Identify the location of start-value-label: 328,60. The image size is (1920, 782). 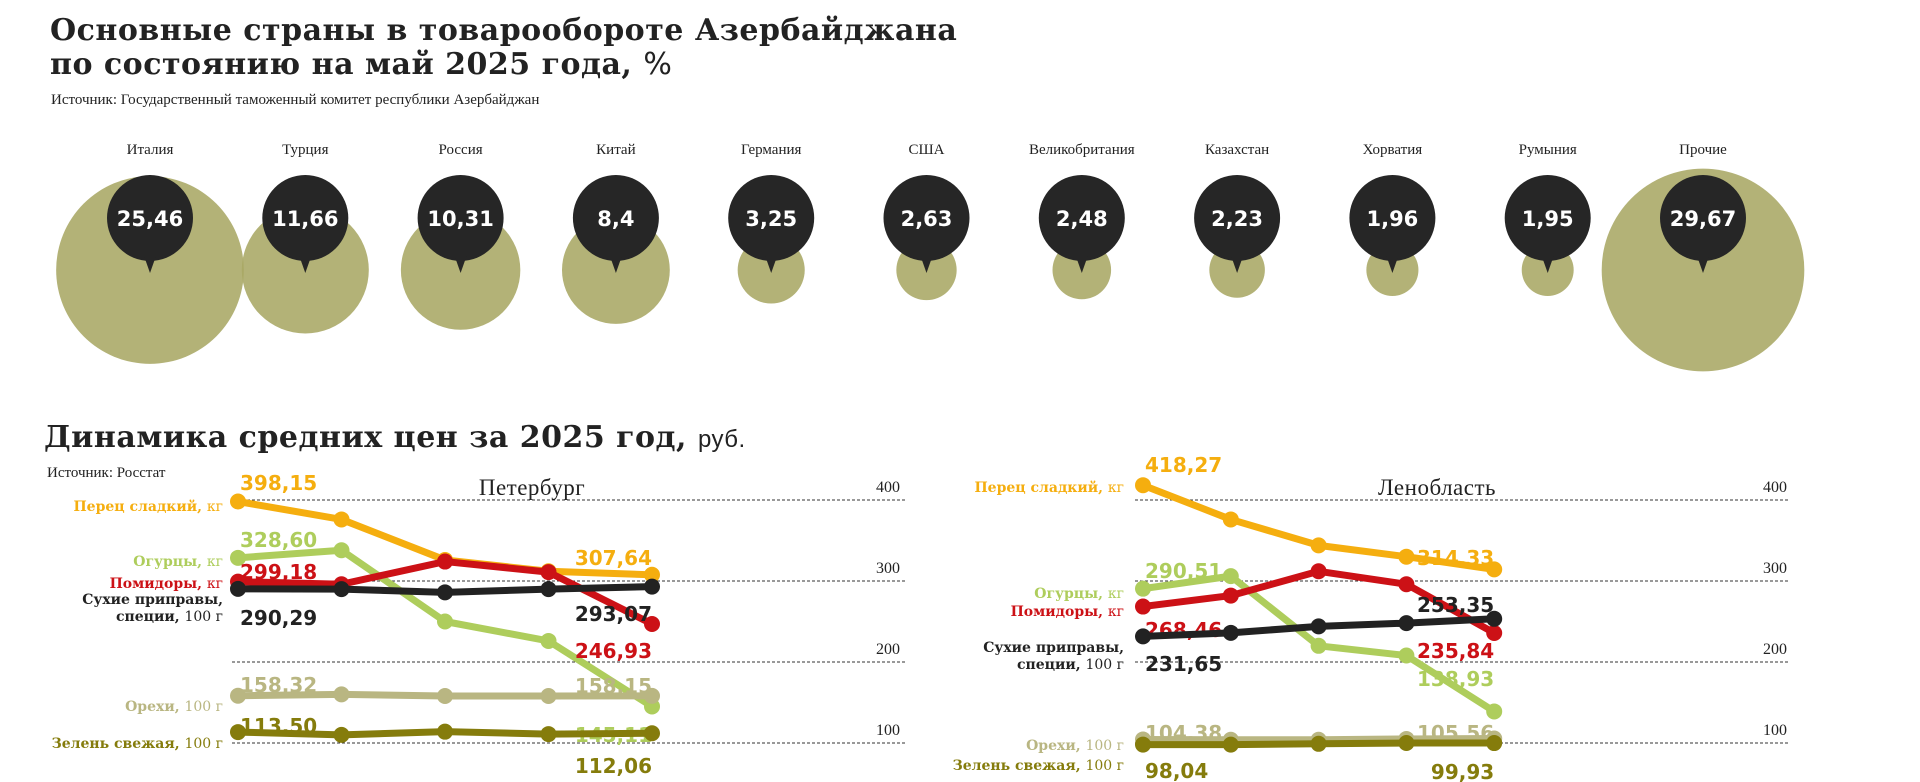
(278, 540).